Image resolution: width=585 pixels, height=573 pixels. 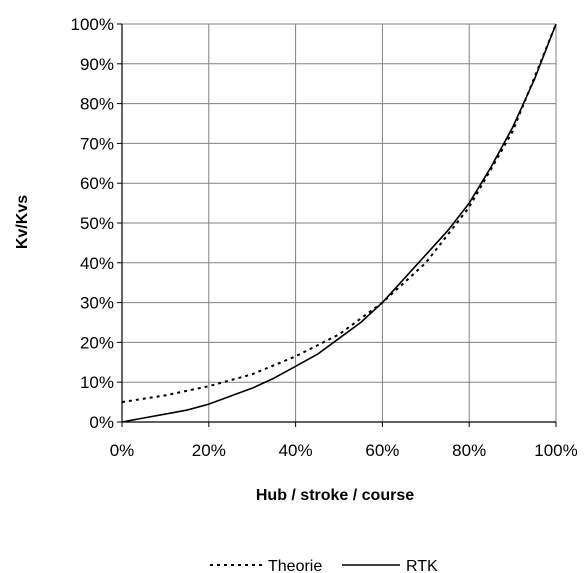 What do you see at coordinates (209, 450) in the screenshot?
I see `x-tick-label: 20%` at bounding box center [209, 450].